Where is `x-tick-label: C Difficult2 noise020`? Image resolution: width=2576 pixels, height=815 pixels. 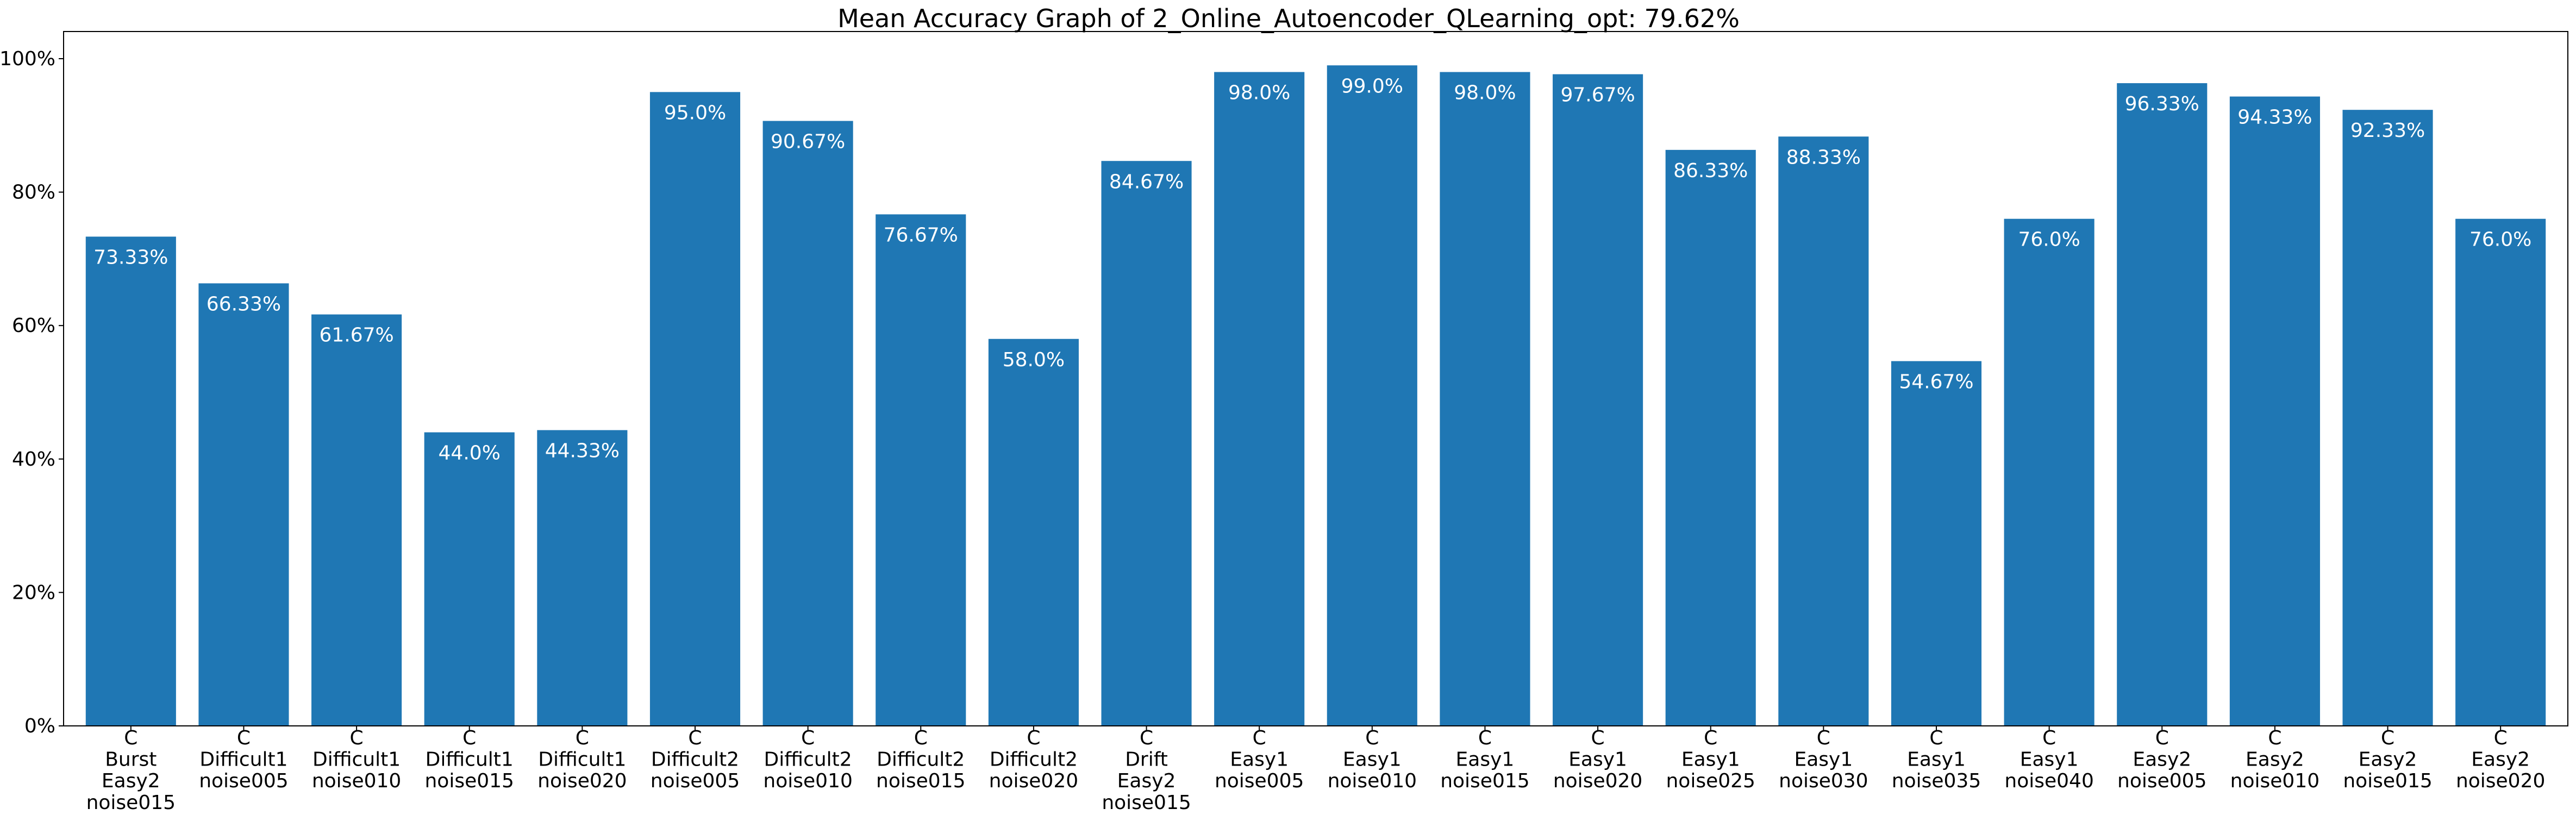
x-tick-label: C Difficult2 noise020 is located at coordinates (1033, 759).